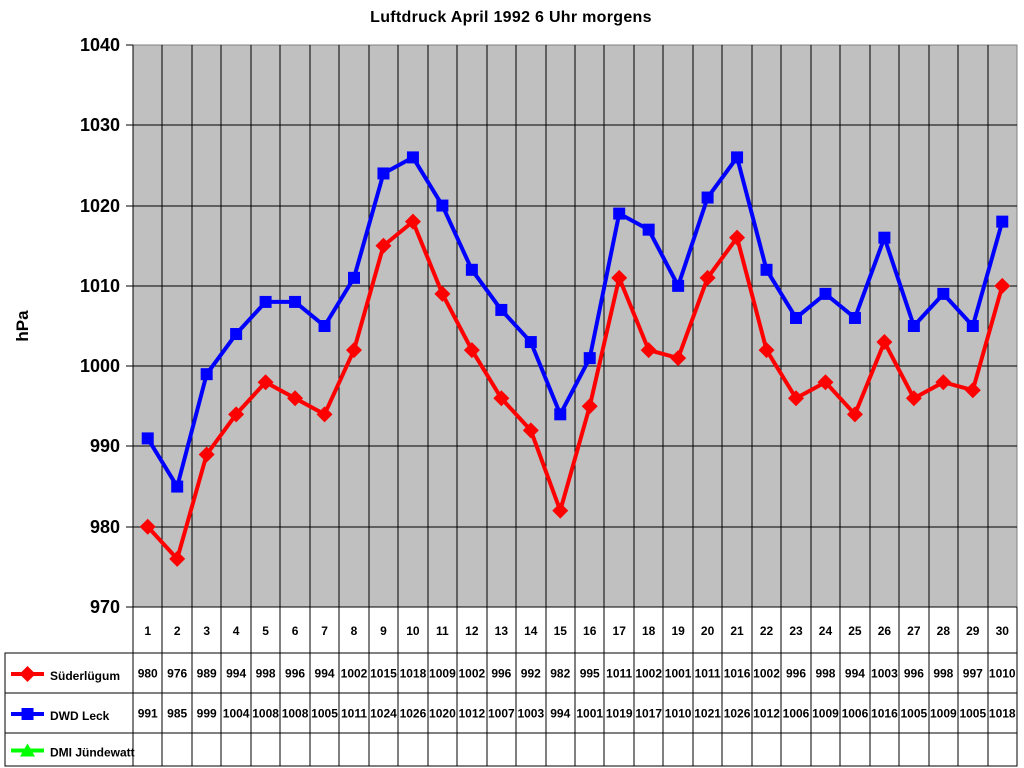 The width and height of the screenshot is (1024, 768). Describe the element at coordinates (766, 714) in the screenshot. I see `table-cell-value: 1012` at that location.